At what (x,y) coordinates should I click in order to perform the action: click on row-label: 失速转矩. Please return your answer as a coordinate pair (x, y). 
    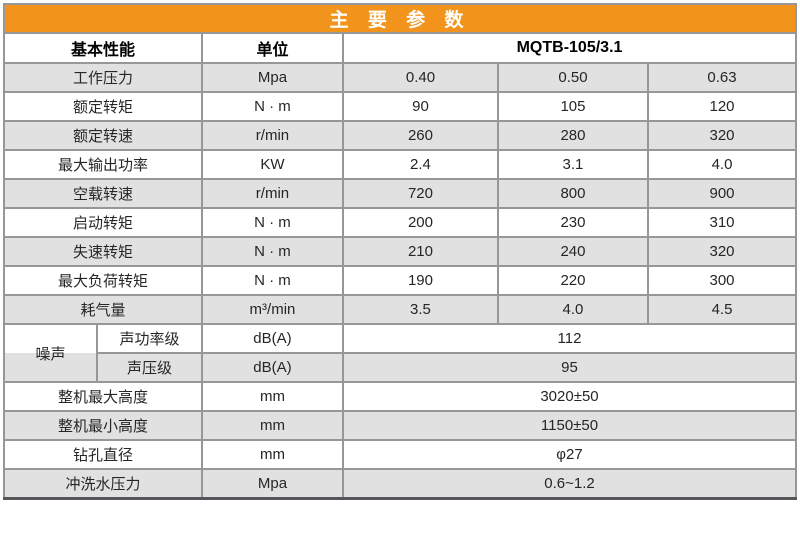
    Looking at the image, I should click on (102, 251).